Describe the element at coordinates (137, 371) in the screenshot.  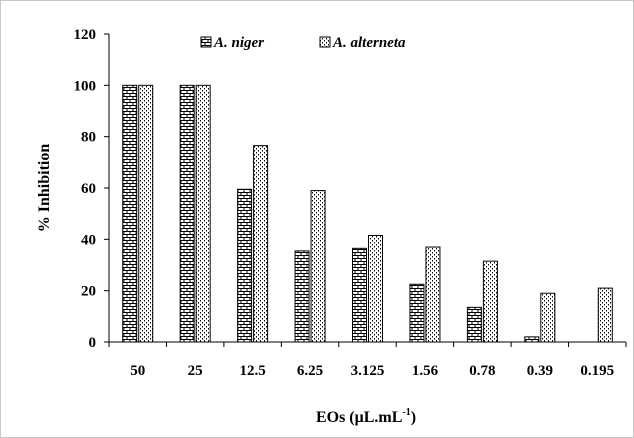
I see `x-tick-label: 50` at that location.